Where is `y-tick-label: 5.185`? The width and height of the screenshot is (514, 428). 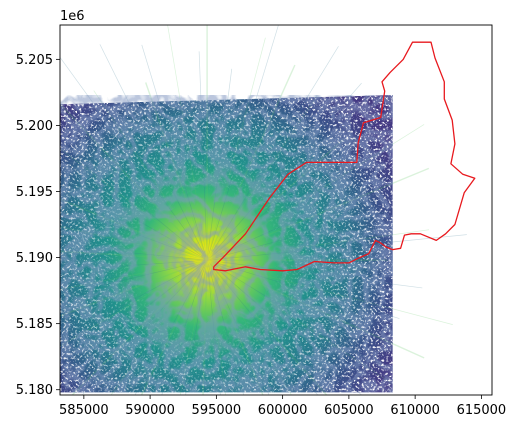
y-tick-label: 5.185 is located at coordinates (34, 324).